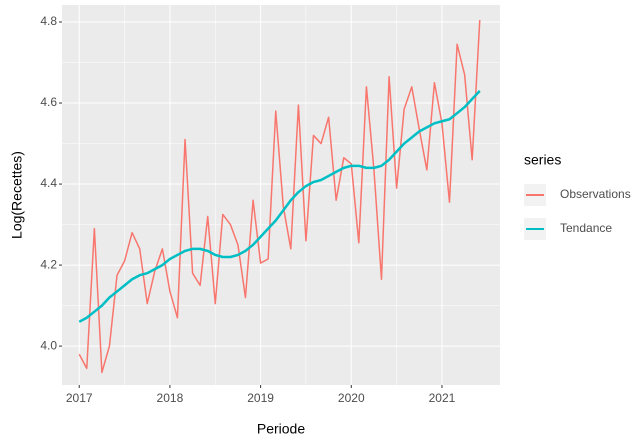 This screenshot has height=447, width=643. I want to click on x-axis-label: Periode, so click(281, 429).